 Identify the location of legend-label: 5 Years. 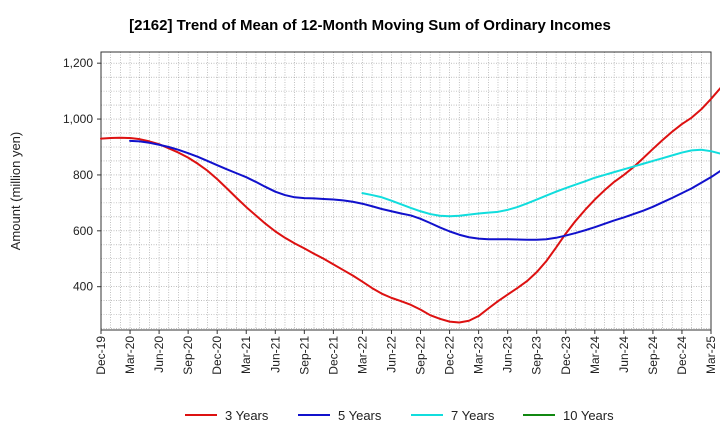
(360, 415).